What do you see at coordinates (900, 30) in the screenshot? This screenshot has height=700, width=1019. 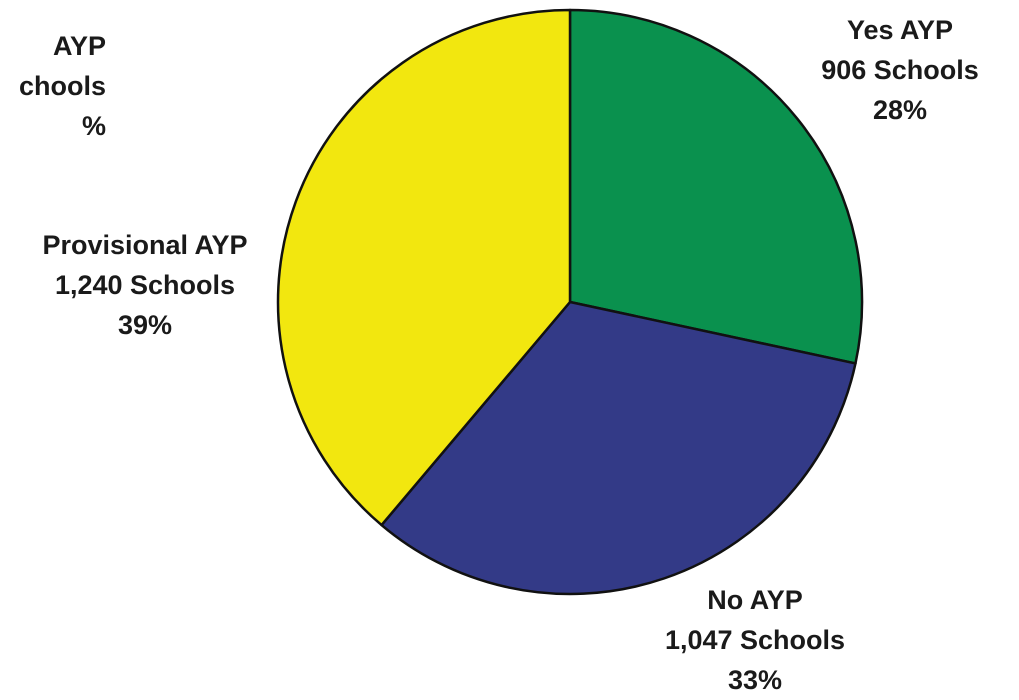 I see `slice-name: Yes AYP` at bounding box center [900, 30].